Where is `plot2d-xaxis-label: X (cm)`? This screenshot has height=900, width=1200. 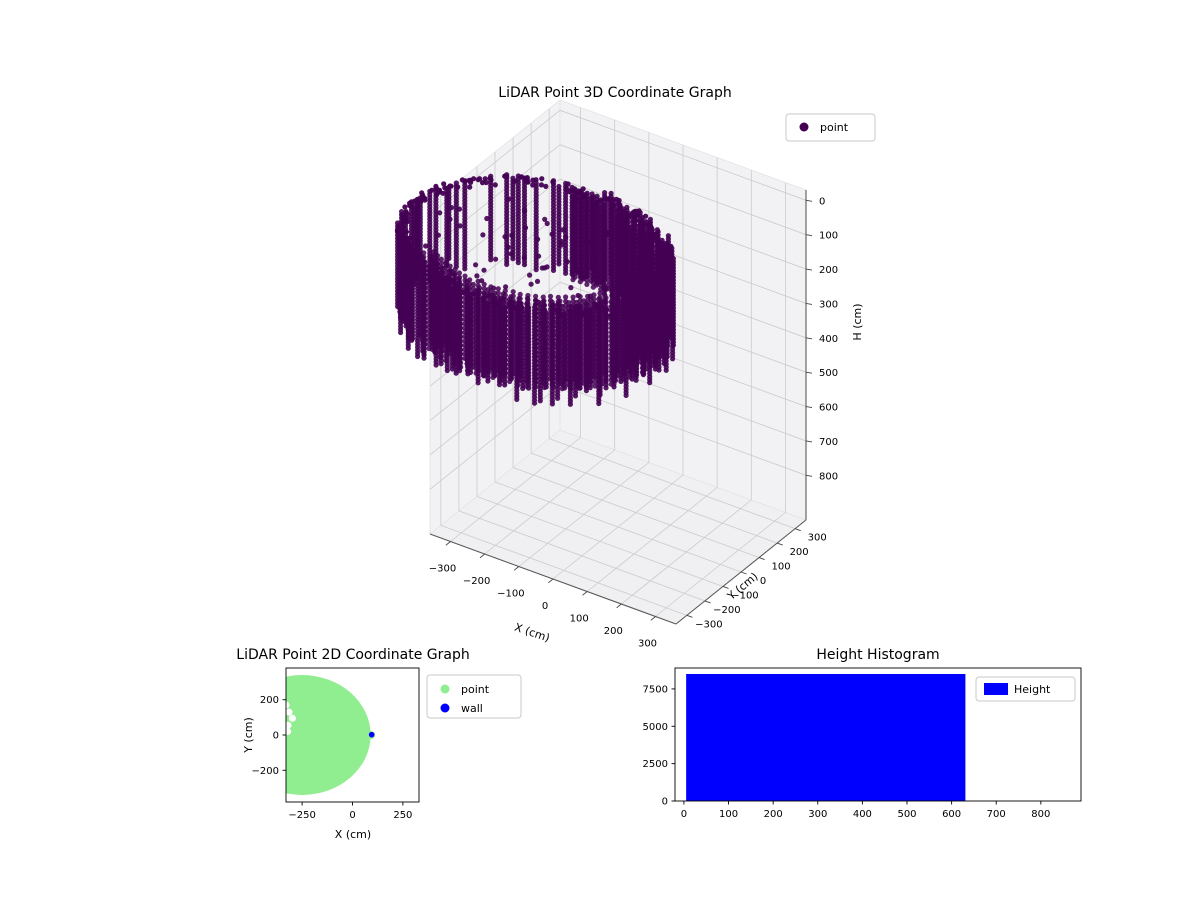 plot2d-xaxis-label: X (cm) is located at coordinates (353, 834).